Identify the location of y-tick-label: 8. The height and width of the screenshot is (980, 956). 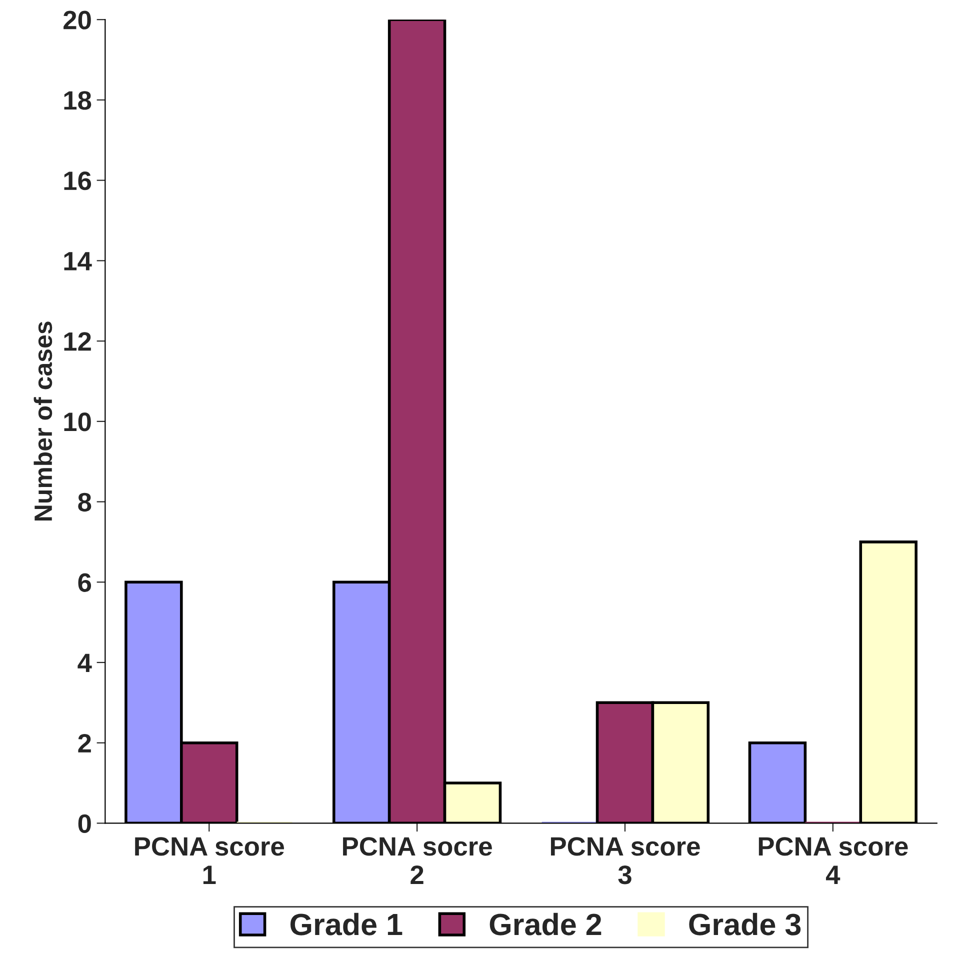
(85, 502).